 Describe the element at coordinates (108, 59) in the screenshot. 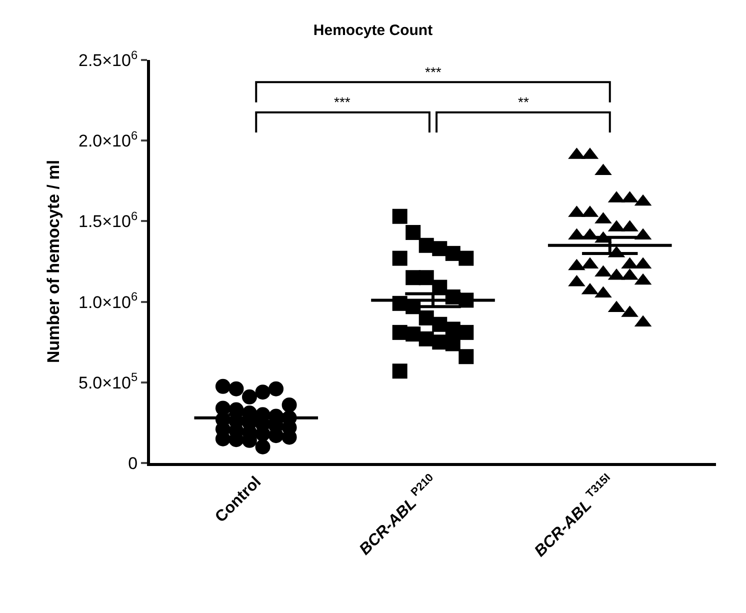

I see `y-tick-label: 2.5×10$^{6}$` at that location.